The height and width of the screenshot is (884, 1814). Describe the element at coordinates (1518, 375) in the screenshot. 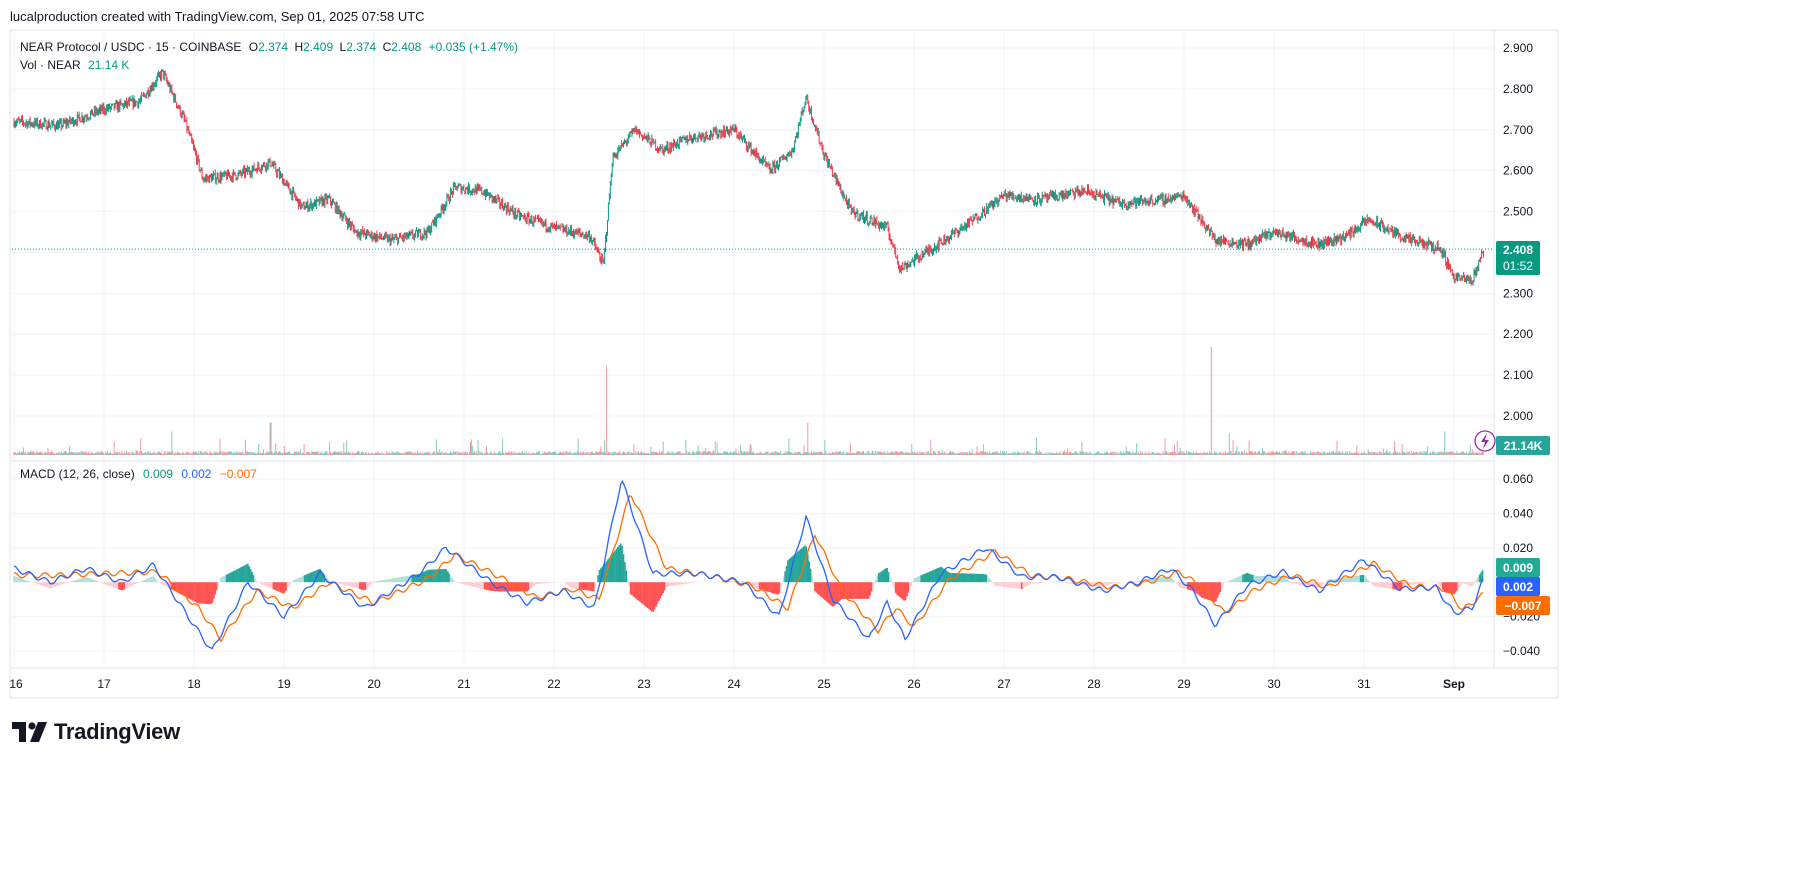

I see `price-tick-label: 2.100` at that location.